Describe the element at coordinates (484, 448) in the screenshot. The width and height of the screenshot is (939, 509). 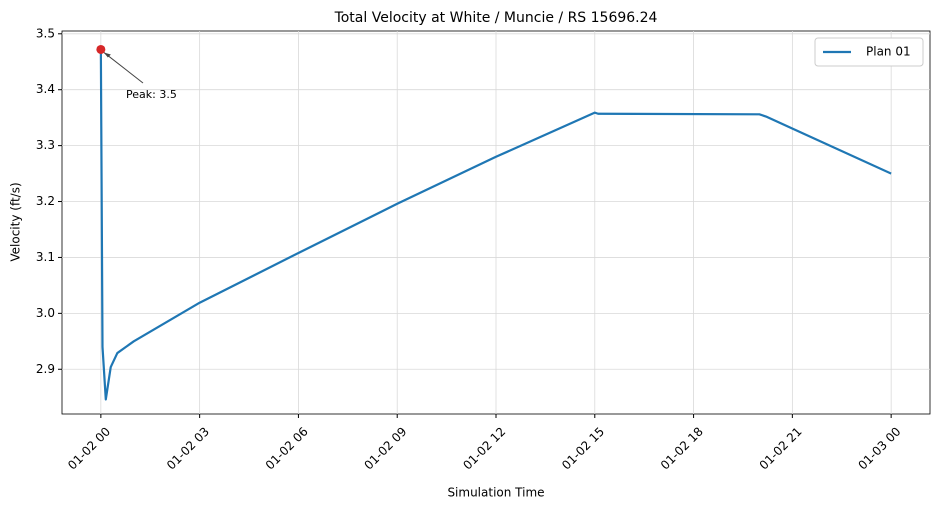
I see `x-tick-label: 01-02 12` at that location.